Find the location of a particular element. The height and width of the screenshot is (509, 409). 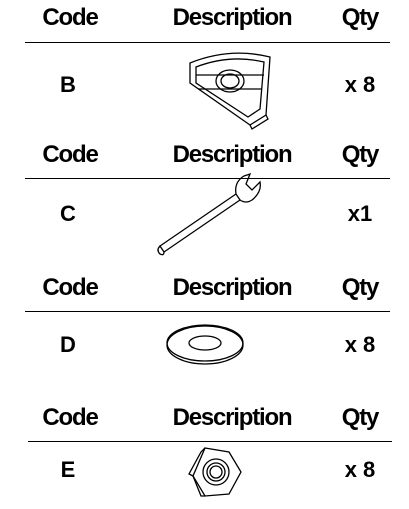

item-qty: x1 is located at coordinates (360, 213).